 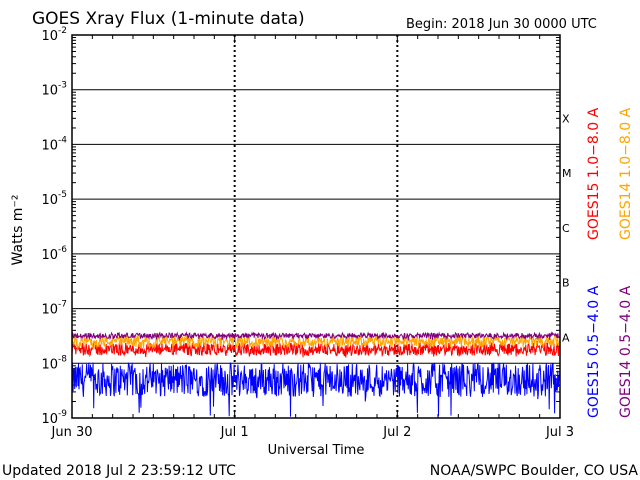 I want to click on credit-label: NOAA/SWPC Boulder, CO USA, so click(x=534, y=471).